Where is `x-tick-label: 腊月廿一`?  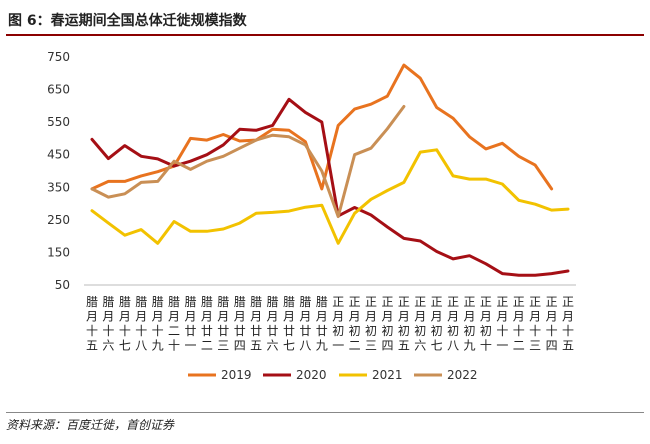 x-tick-label: 腊月廿一 is located at coordinates (190, 324).